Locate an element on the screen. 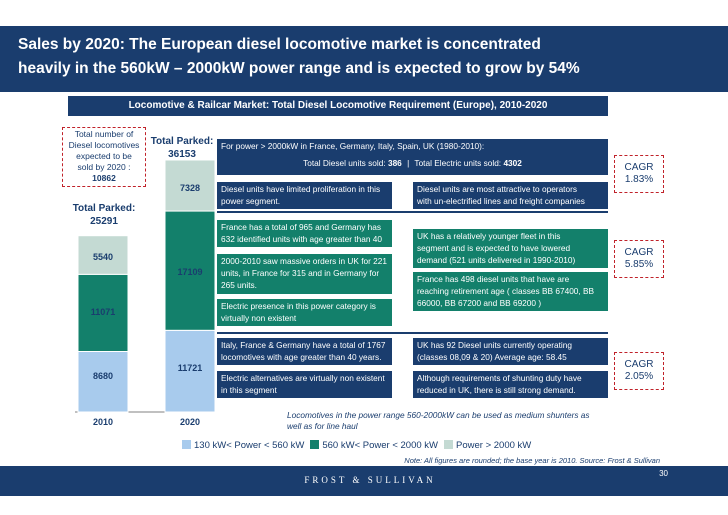 This screenshot has width=728, height=515. value-2010-low: 8680 is located at coordinates (103, 376).